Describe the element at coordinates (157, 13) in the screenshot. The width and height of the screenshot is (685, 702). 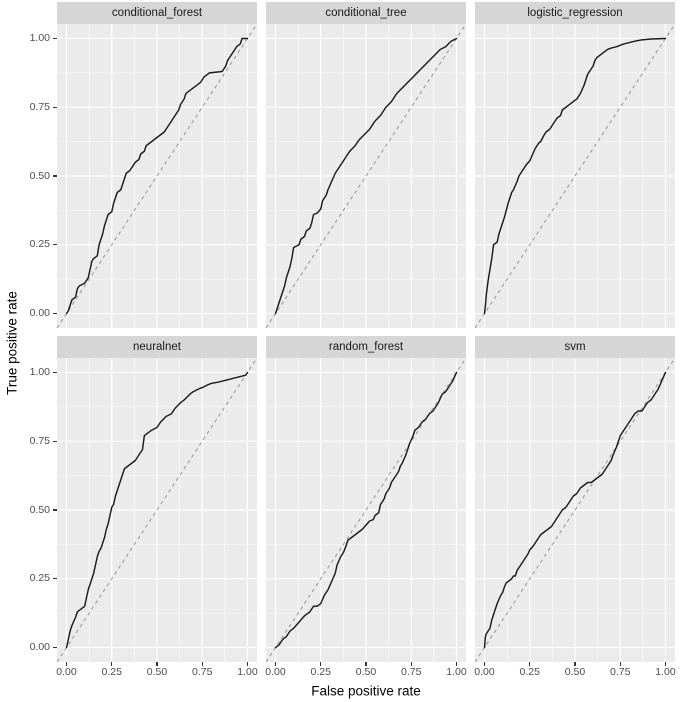
I see `facet-strip-label: conditional_forest` at that location.